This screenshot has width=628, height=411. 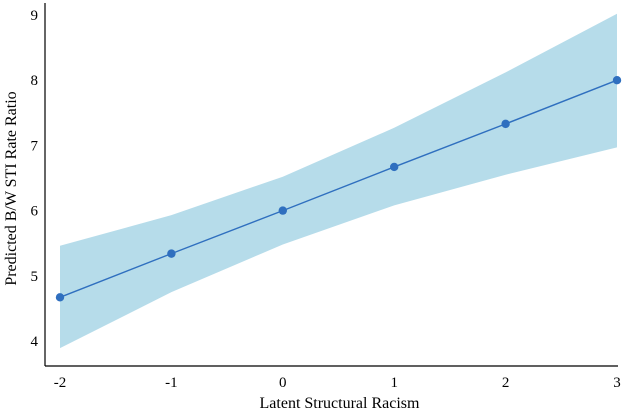 What do you see at coordinates (35, 16) in the screenshot?
I see `y-tick-label: 9` at bounding box center [35, 16].